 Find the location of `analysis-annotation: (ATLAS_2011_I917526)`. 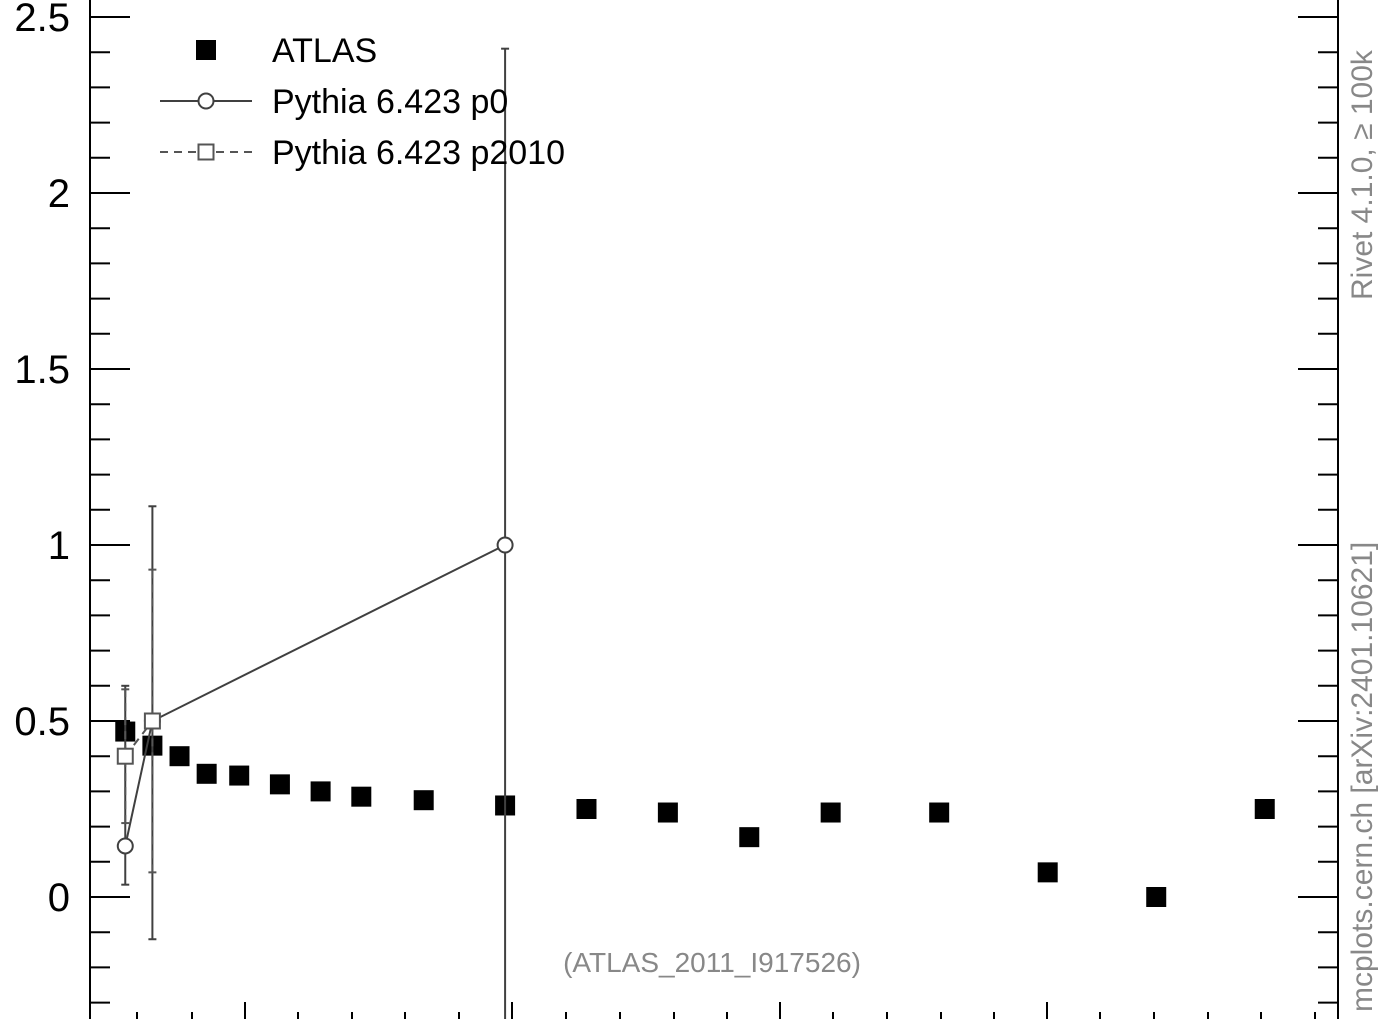

analysis-annotation: (ATLAS_2011_I917526) is located at coordinates (712, 962).